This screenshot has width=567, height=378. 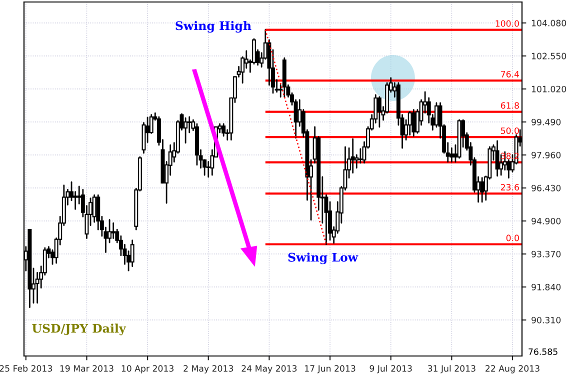 What do you see at coordinates (546, 287) in the screenshot?
I see `y-tick-label: 91.840` at bounding box center [546, 287].